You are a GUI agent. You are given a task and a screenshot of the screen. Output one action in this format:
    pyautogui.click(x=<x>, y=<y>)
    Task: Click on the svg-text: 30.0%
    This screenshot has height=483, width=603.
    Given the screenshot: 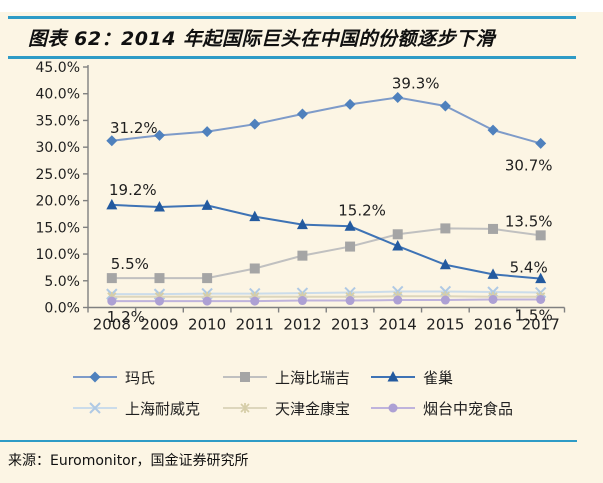 What is the action you would take?
    pyautogui.click(x=58, y=148)
    